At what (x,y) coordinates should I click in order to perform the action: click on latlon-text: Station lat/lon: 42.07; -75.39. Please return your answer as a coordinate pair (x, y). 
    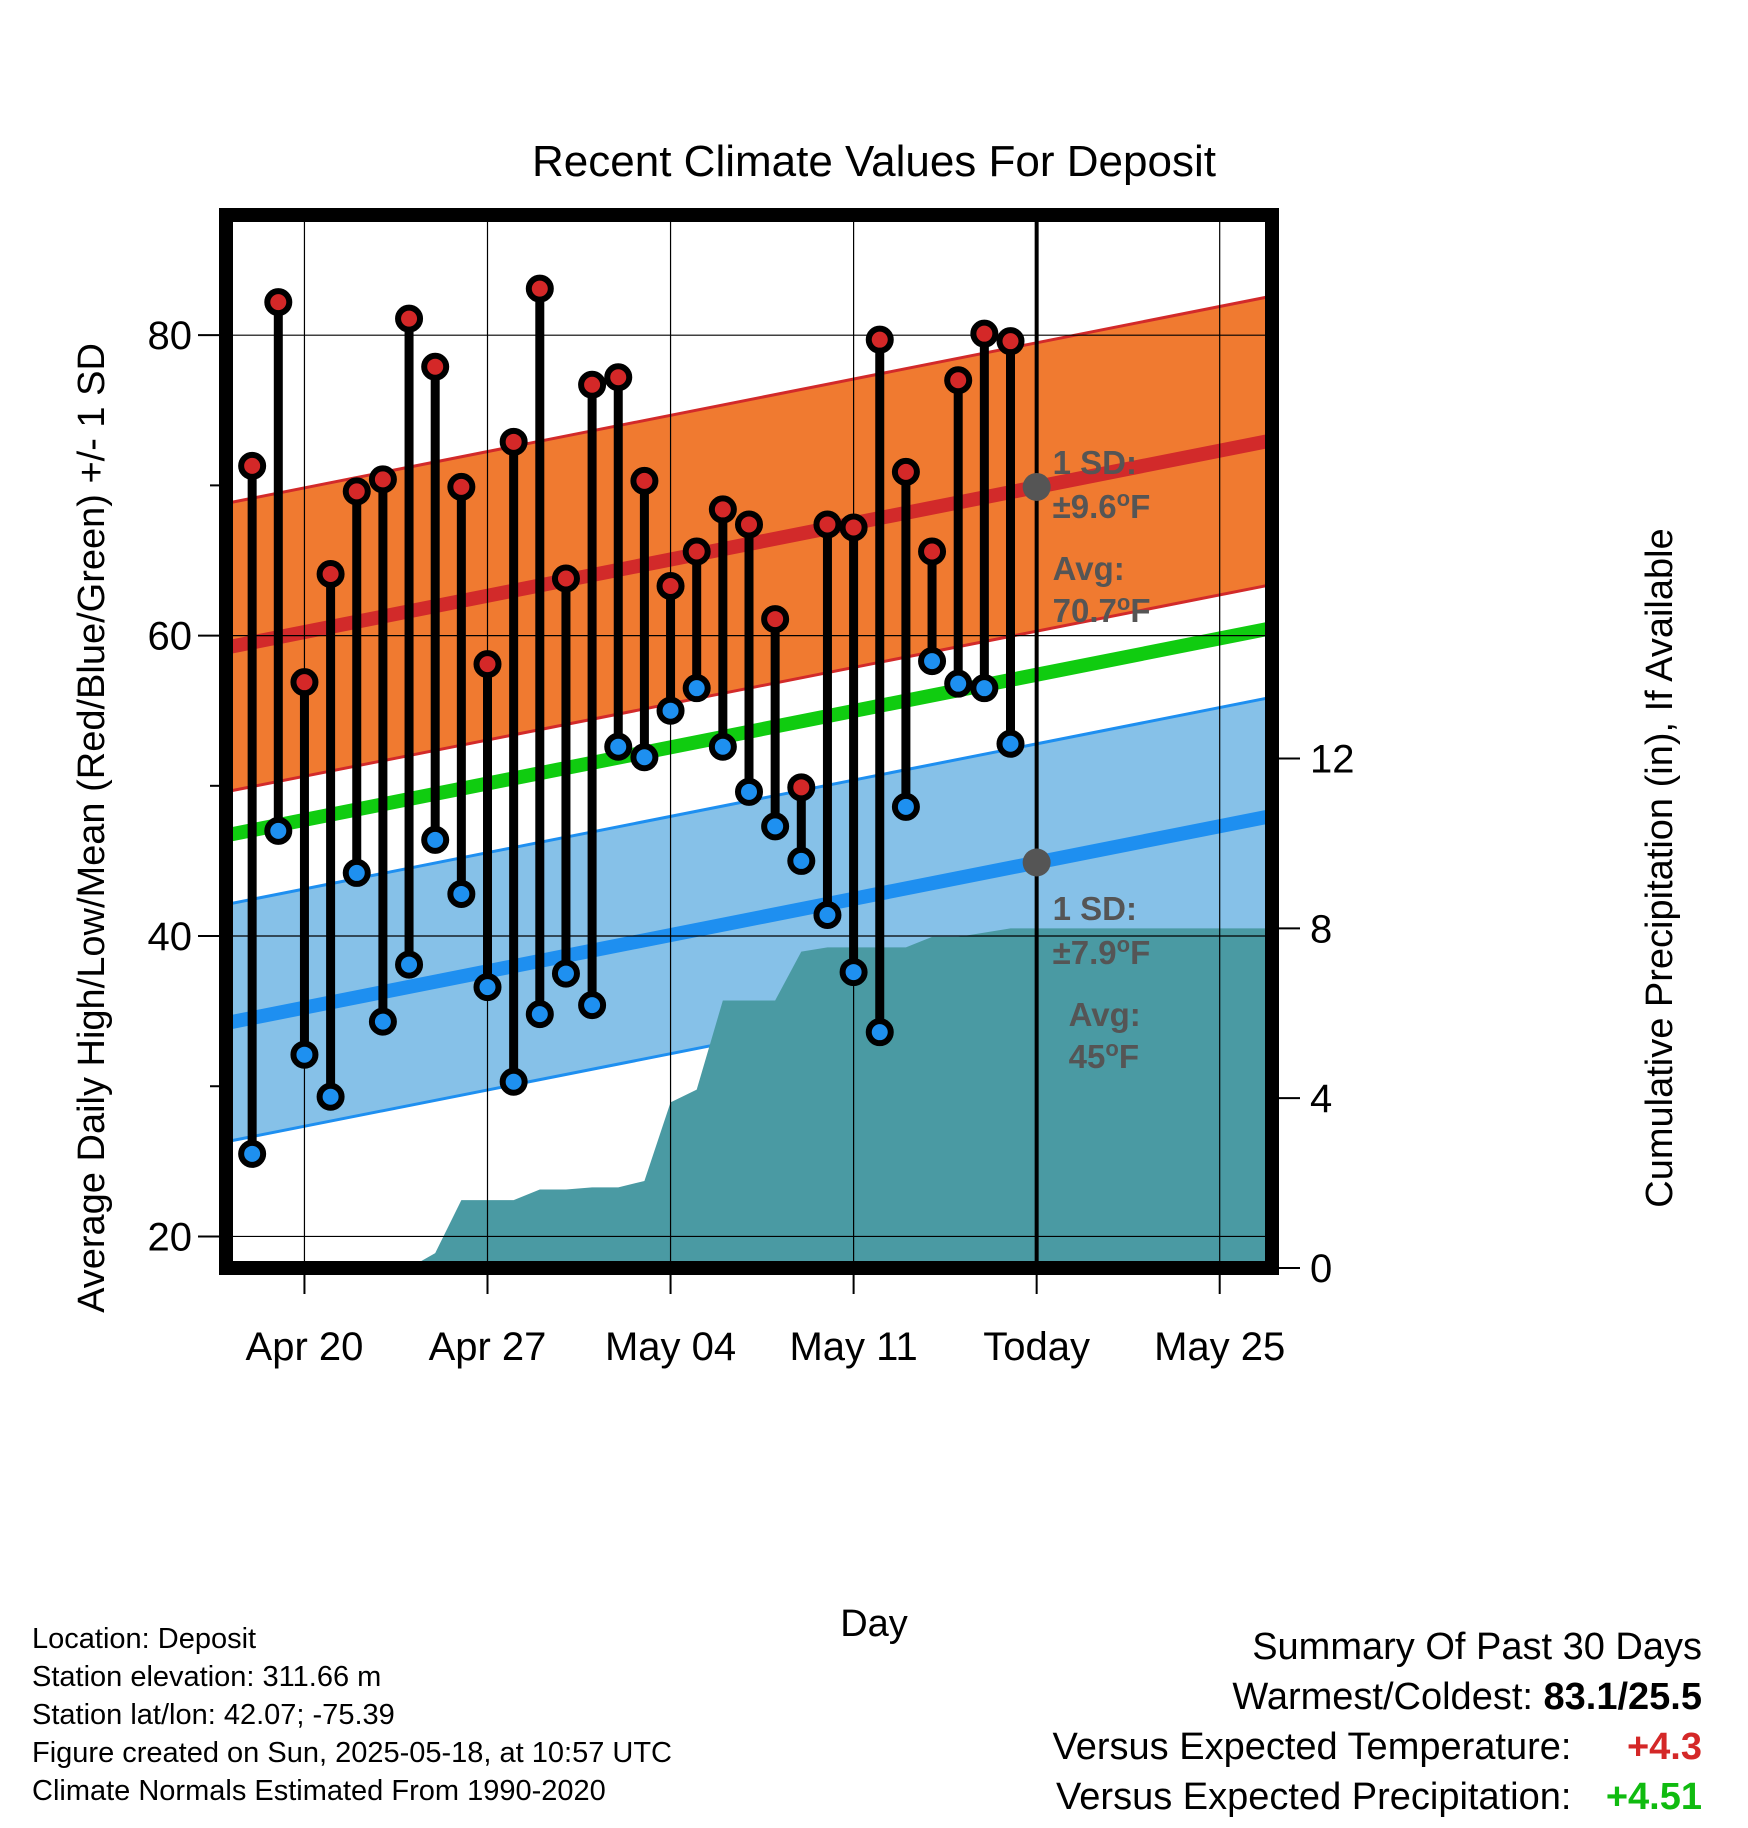
    Looking at the image, I should click on (213, 1715).